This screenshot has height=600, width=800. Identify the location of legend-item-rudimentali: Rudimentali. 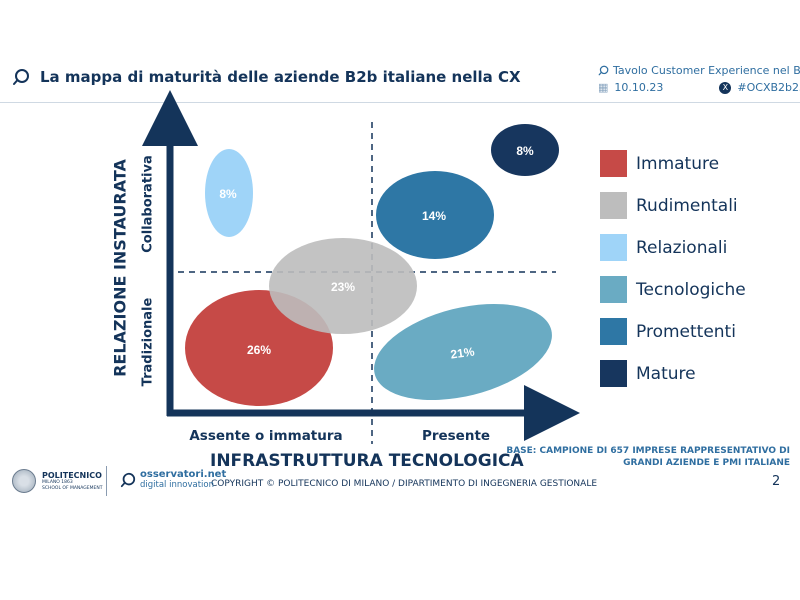
(673, 205).